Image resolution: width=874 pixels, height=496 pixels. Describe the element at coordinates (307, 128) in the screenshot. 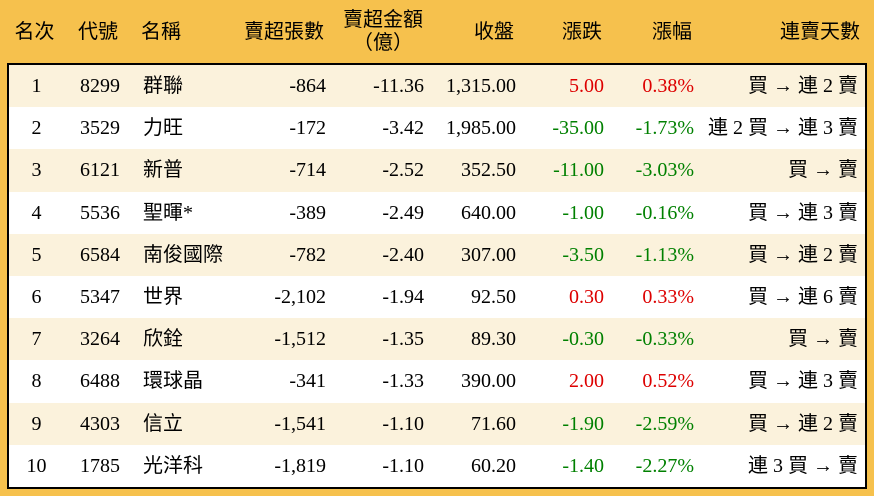

I see `cell-volume: -172` at that location.